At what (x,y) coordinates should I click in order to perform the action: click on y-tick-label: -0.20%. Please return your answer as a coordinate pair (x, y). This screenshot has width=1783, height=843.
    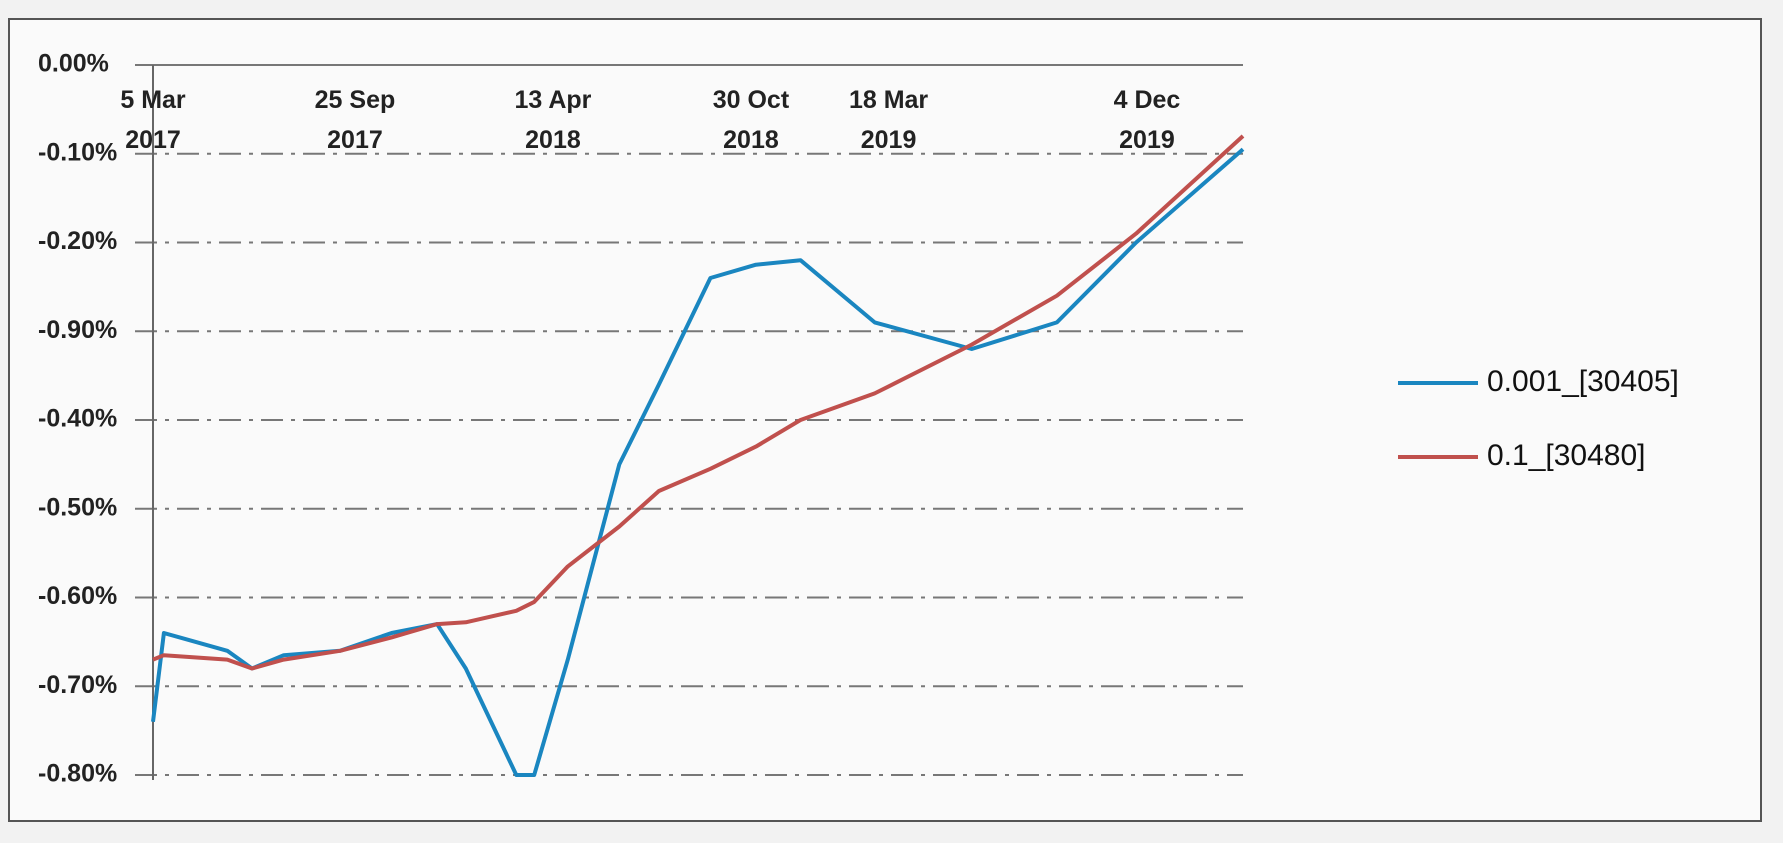
    Looking at the image, I should click on (77, 241).